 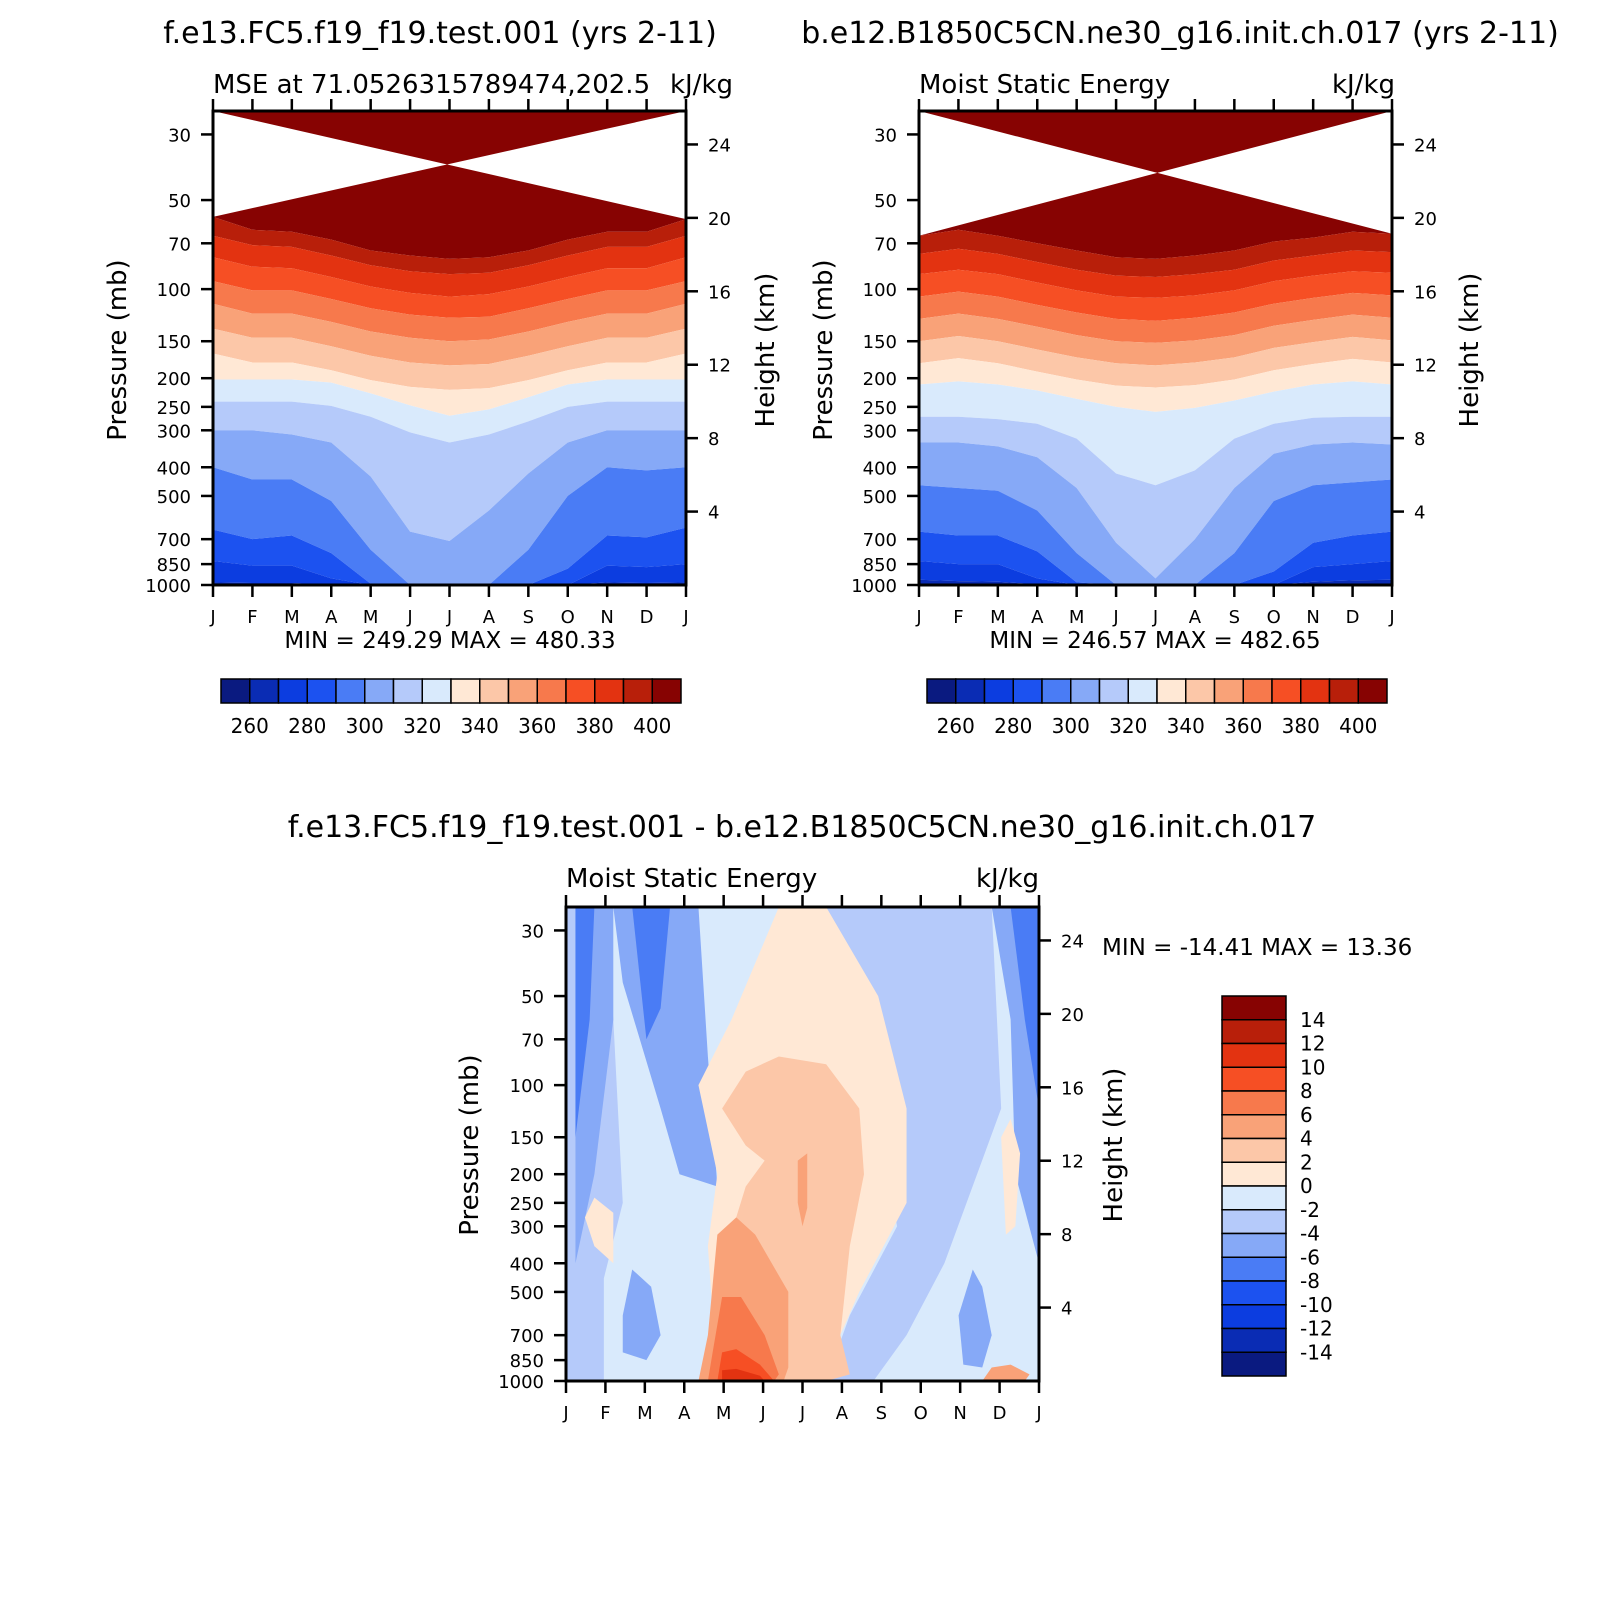 What do you see at coordinates (1013, 726) in the screenshot?
I see `panel-2-colorbar-label: 280` at bounding box center [1013, 726].